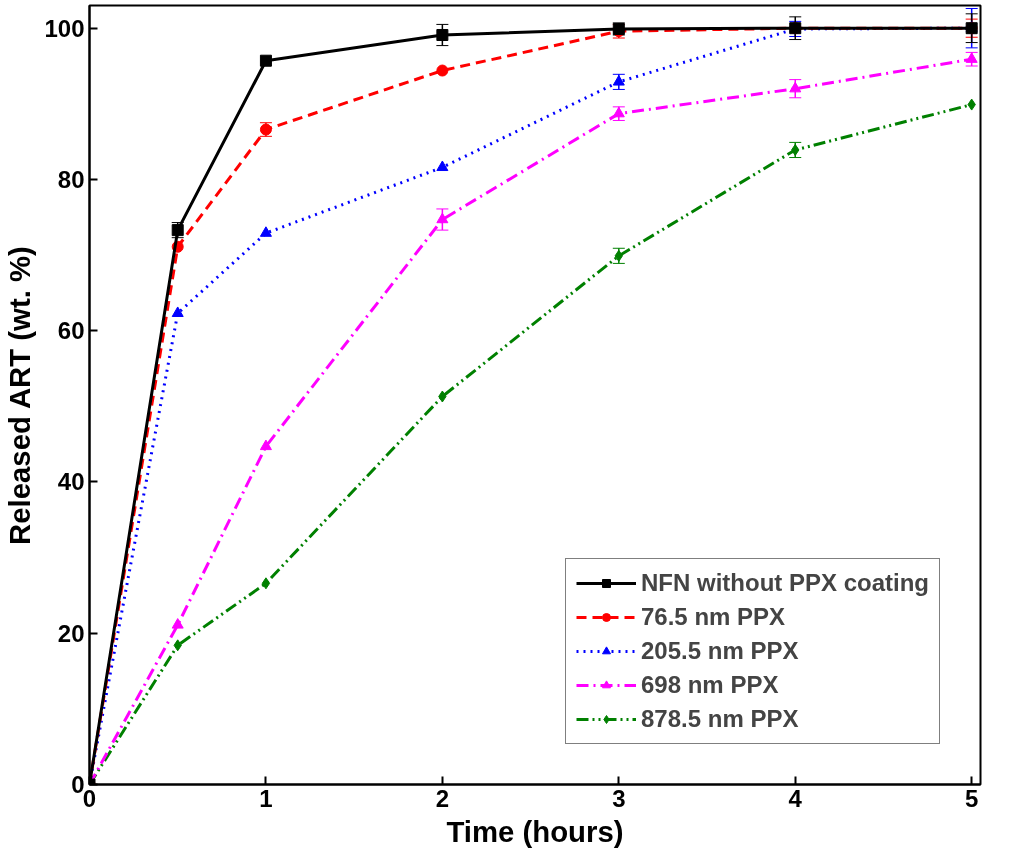 This screenshot has height=856, width=1024. What do you see at coordinates (71, 331) in the screenshot?
I see `y-tick-label: 60` at bounding box center [71, 331].